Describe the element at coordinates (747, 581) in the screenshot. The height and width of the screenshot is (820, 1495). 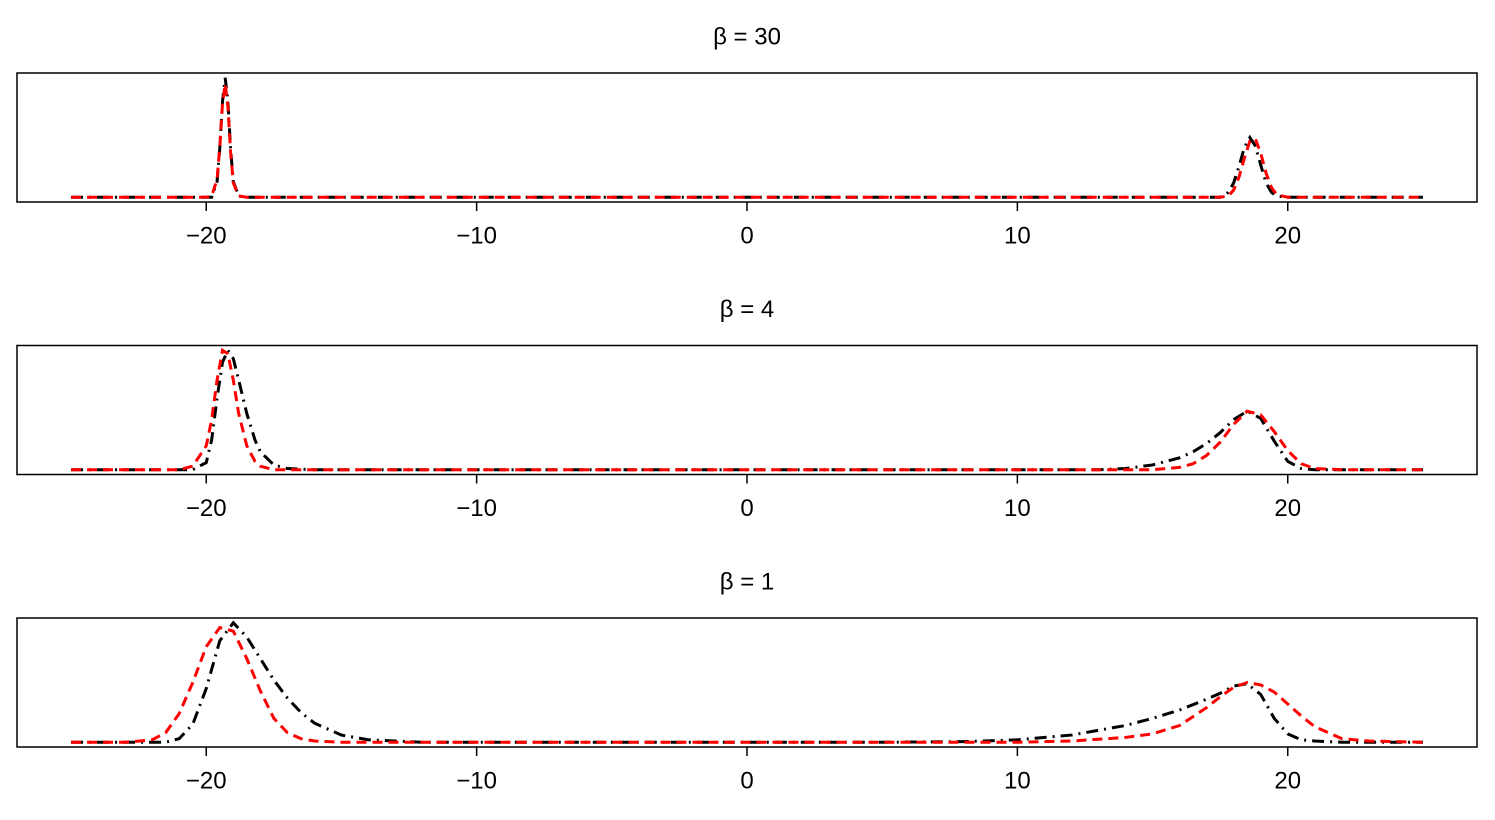
I see `chart-title: β = 1` at that location.